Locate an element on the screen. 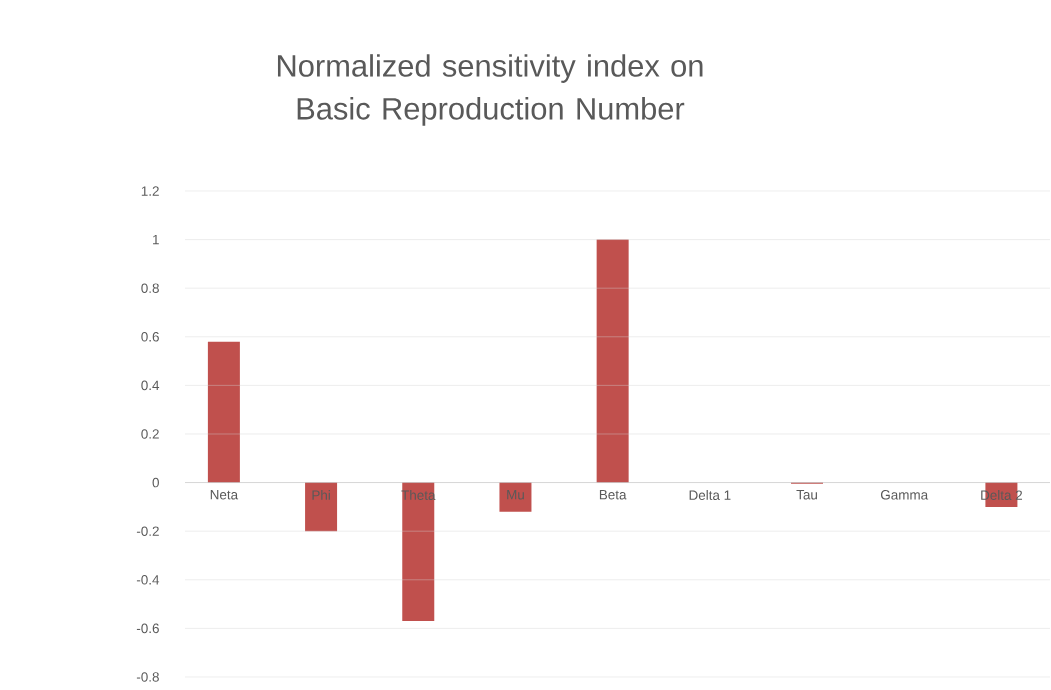 This screenshot has height=690, width=1051. y-tick-label: -0.8 is located at coordinates (147, 677).